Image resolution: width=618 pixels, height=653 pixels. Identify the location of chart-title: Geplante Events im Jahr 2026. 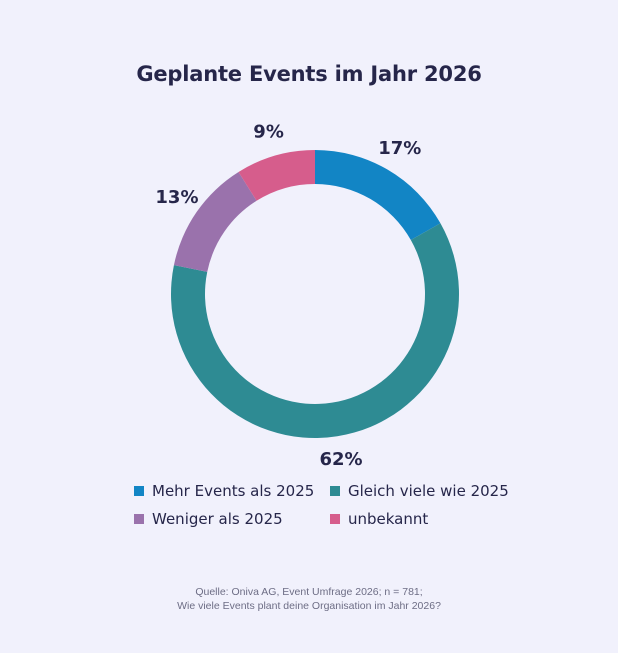
(309, 74).